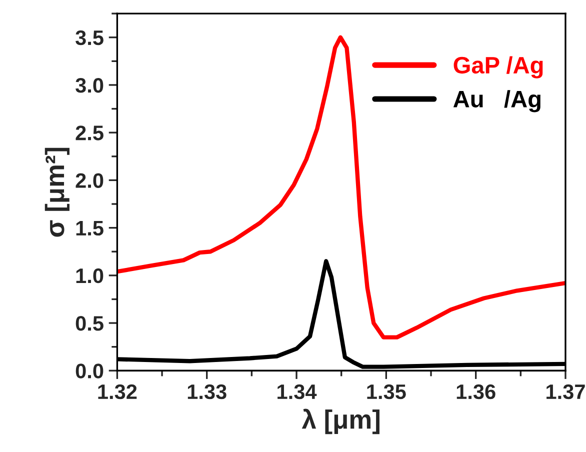 This screenshot has height=452, width=586. Describe the element at coordinates (386, 392) in the screenshot. I see `x-tick-label: 1.35` at that location.